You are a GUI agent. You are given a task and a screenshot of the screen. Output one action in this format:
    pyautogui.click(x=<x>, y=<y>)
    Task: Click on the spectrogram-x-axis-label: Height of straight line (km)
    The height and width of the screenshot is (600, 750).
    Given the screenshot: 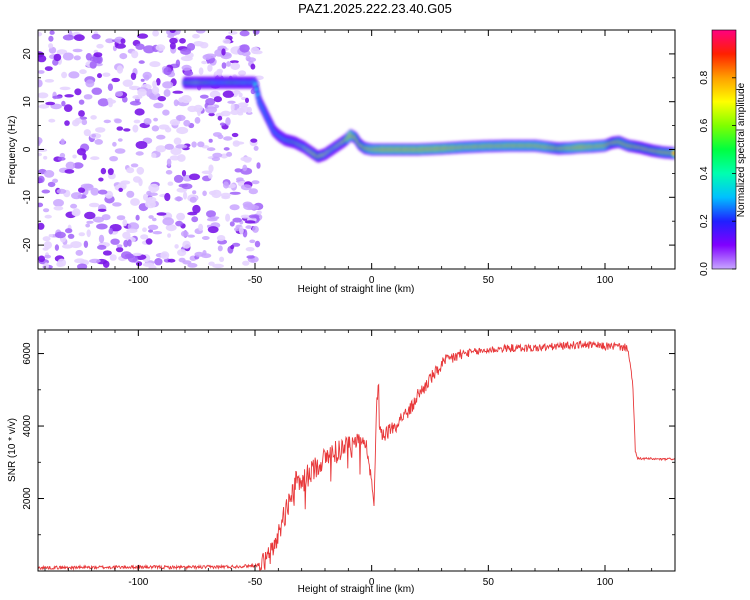 What is the action you would take?
    pyautogui.click(x=356, y=289)
    